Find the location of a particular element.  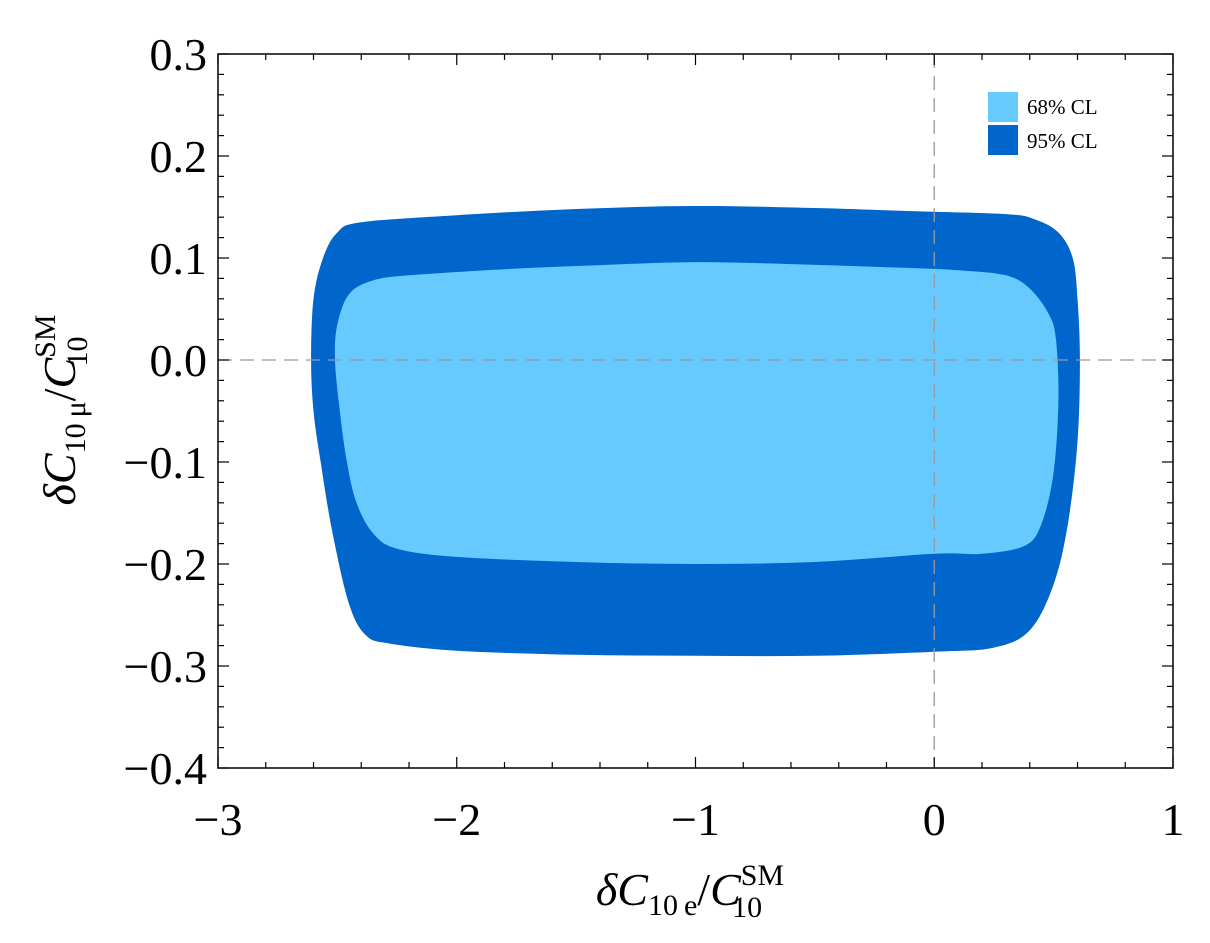

legend: 68% CL 95% CL is located at coordinates (1043, 123).